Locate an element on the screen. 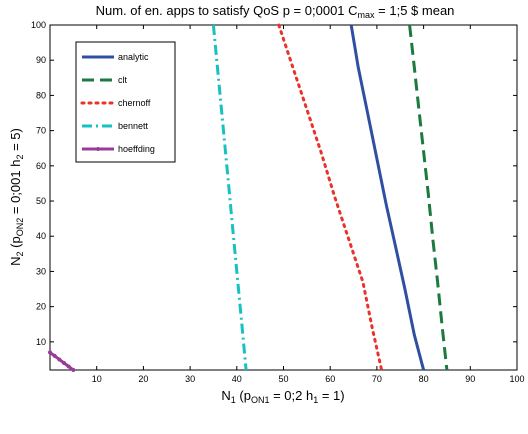  legend-label-analytic: analytic is located at coordinates (133, 57).